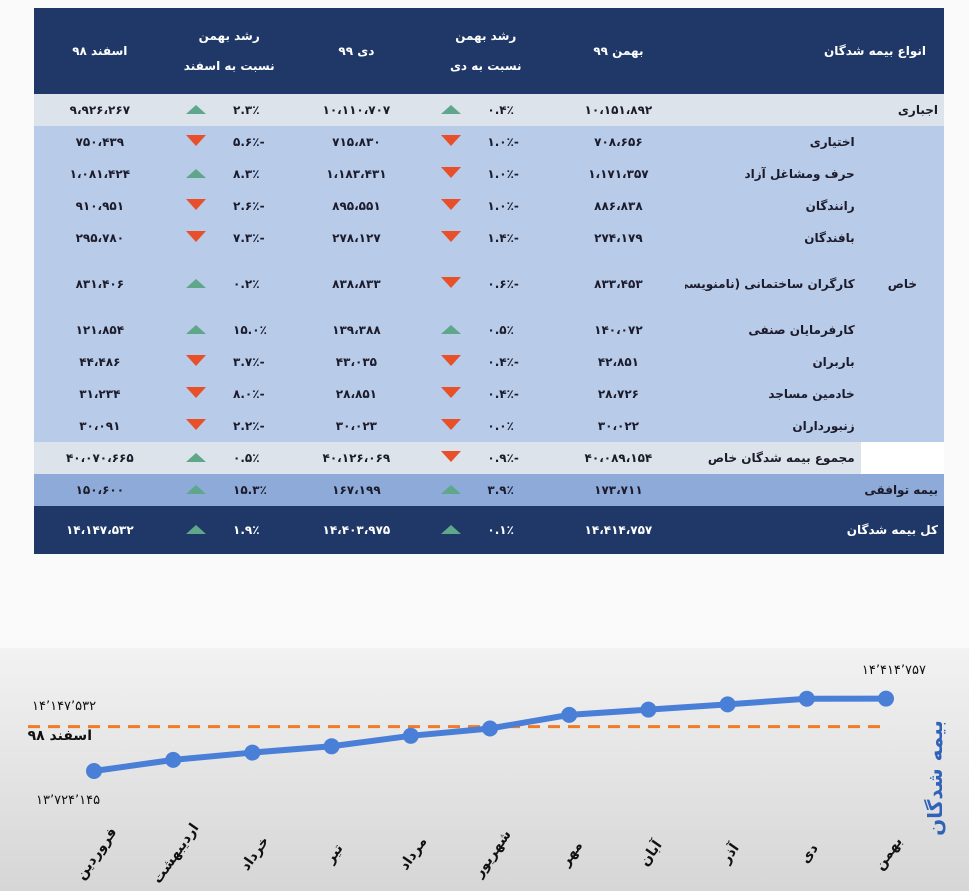  What do you see at coordinates (618, 174) in the screenshot?
I see `cell-bahman99: ۱،۱۷۱،۳۵۷` at bounding box center [618, 174].